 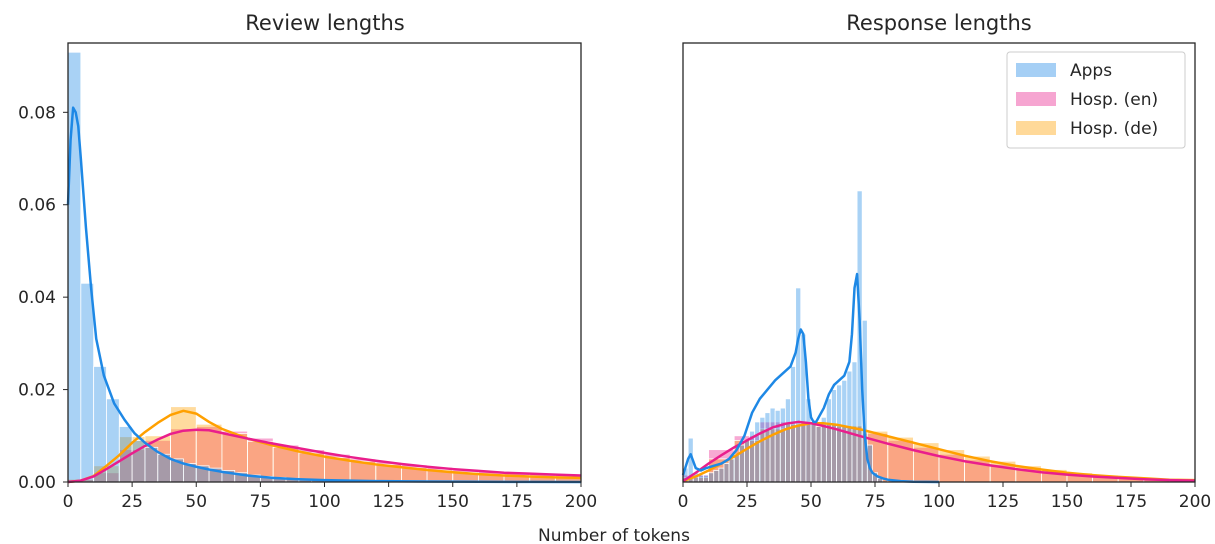 I want to click on legend: Apps Hosp. (en) Hosp. (de), so click(x=1096, y=100).